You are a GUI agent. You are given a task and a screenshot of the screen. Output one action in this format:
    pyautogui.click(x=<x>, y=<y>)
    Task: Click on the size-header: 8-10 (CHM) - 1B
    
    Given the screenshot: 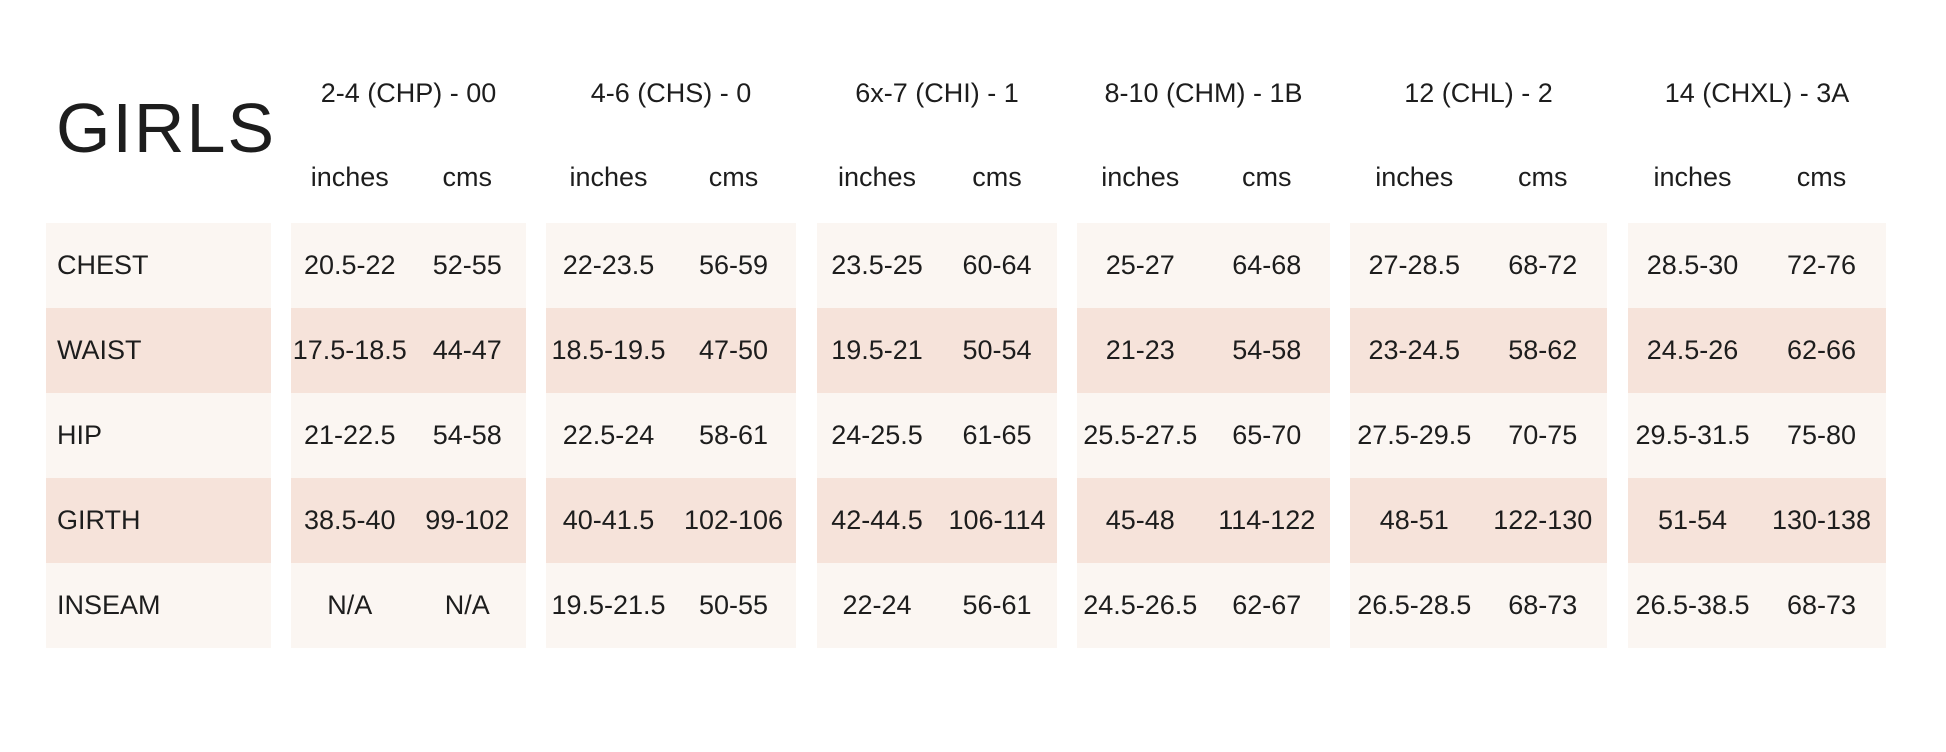 What is the action you would take?
    pyautogui.click(x=1203, y=93)
    